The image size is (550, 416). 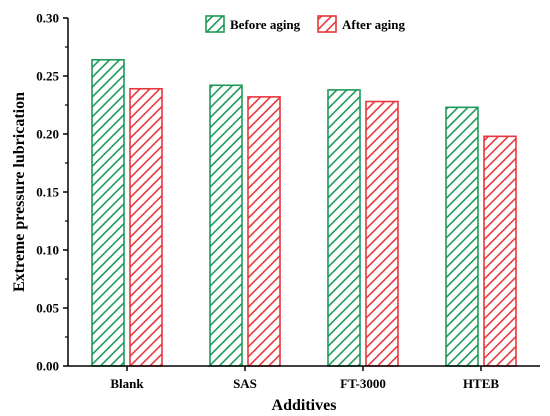 I want to click on y-tick-label: 0.20, so click(x=47, y=134).